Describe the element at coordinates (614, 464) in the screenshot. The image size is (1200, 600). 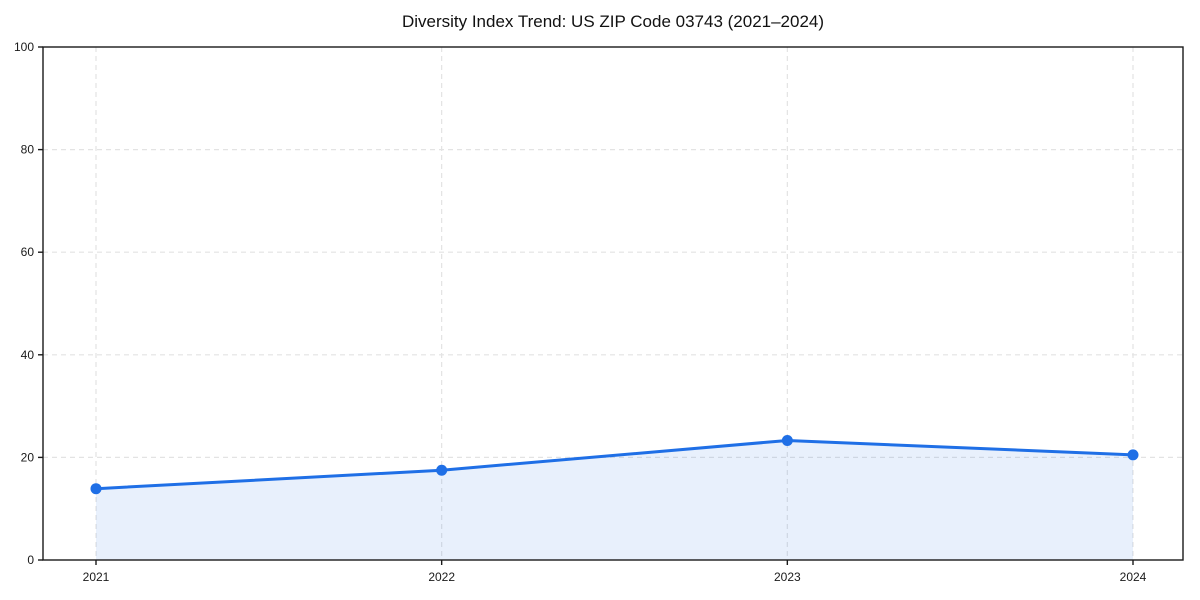
I see `trend-line` at that location.